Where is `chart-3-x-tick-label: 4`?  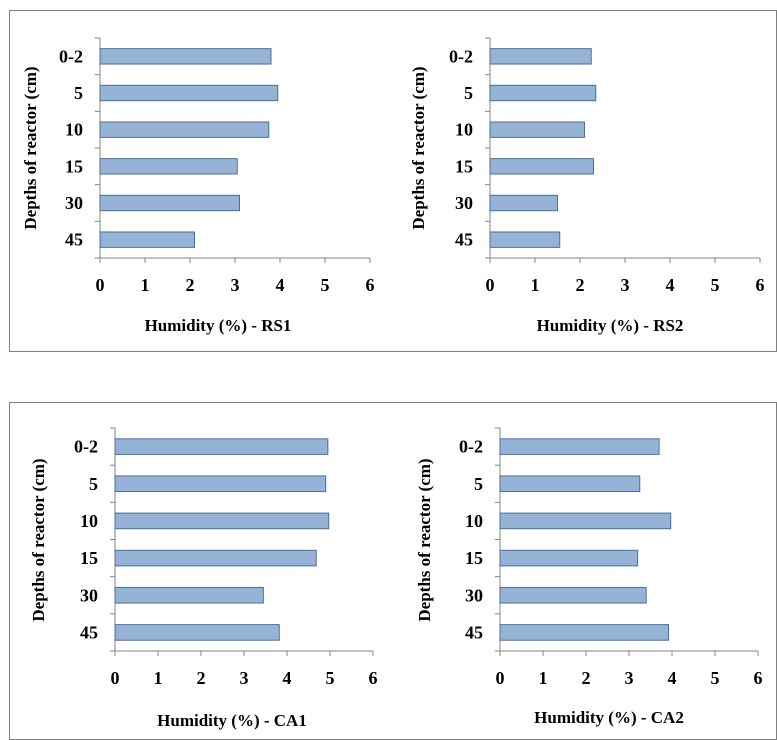 chart-3-x-tick-label: 4 is located at coordinates (287, 678).